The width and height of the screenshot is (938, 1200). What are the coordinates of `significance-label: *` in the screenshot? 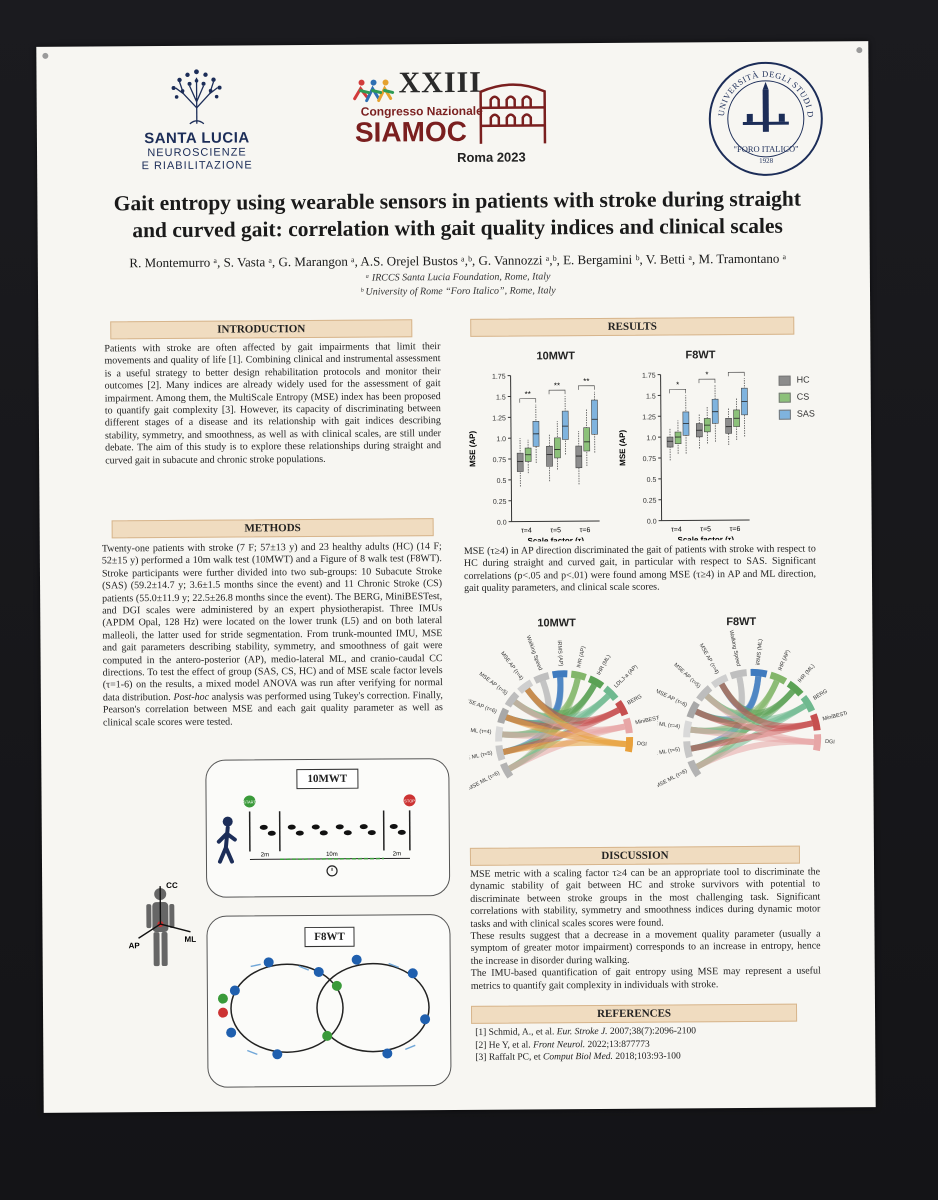 It's located at (706, 374).